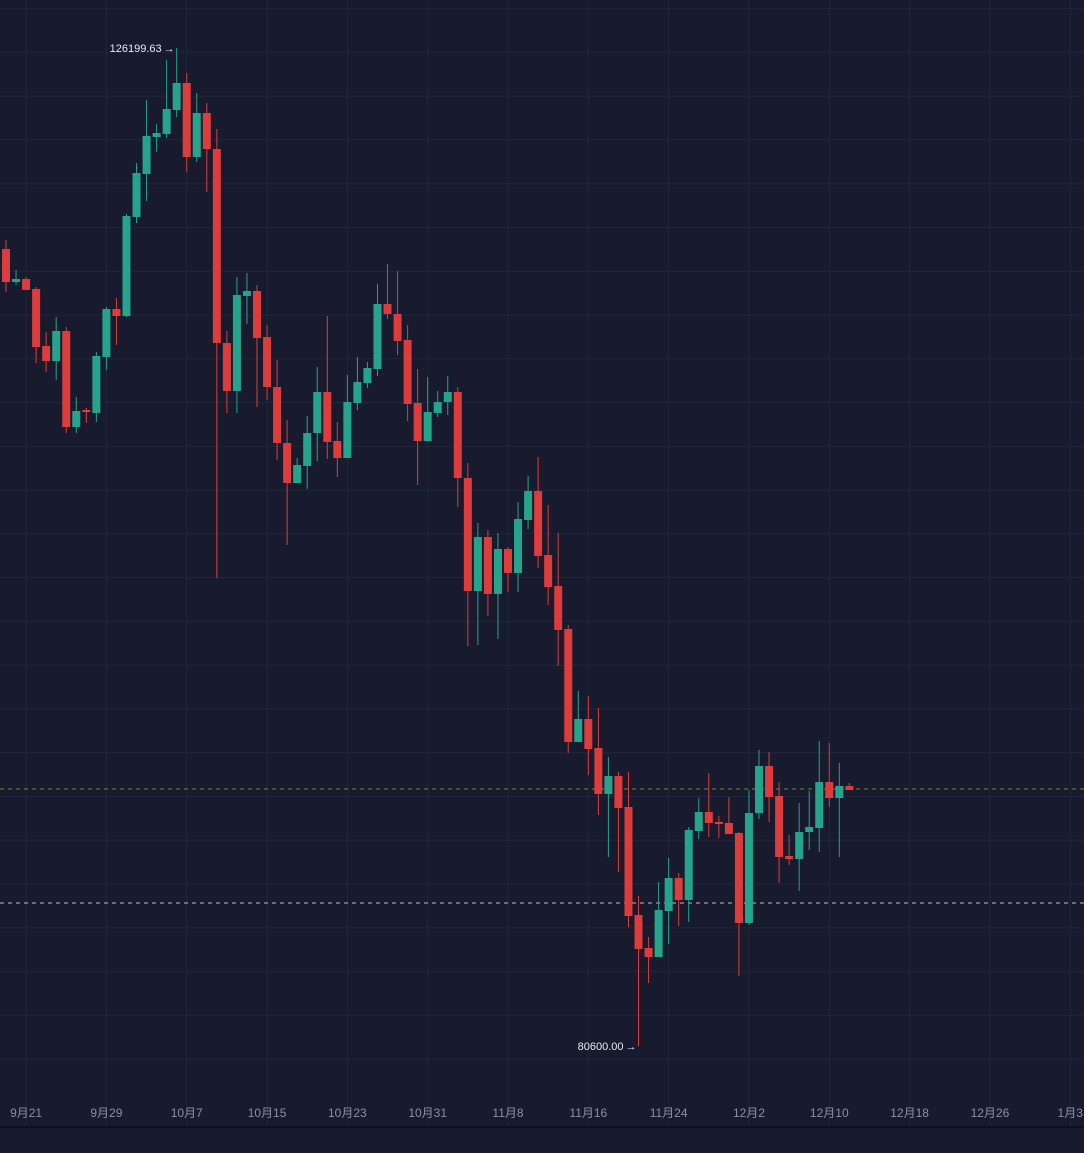 This screenshot has width=1084, height=1153. Describe the element at coordinates (507, 1113) in the screenshot. I see `x-tick-label: 11月8` at that location.